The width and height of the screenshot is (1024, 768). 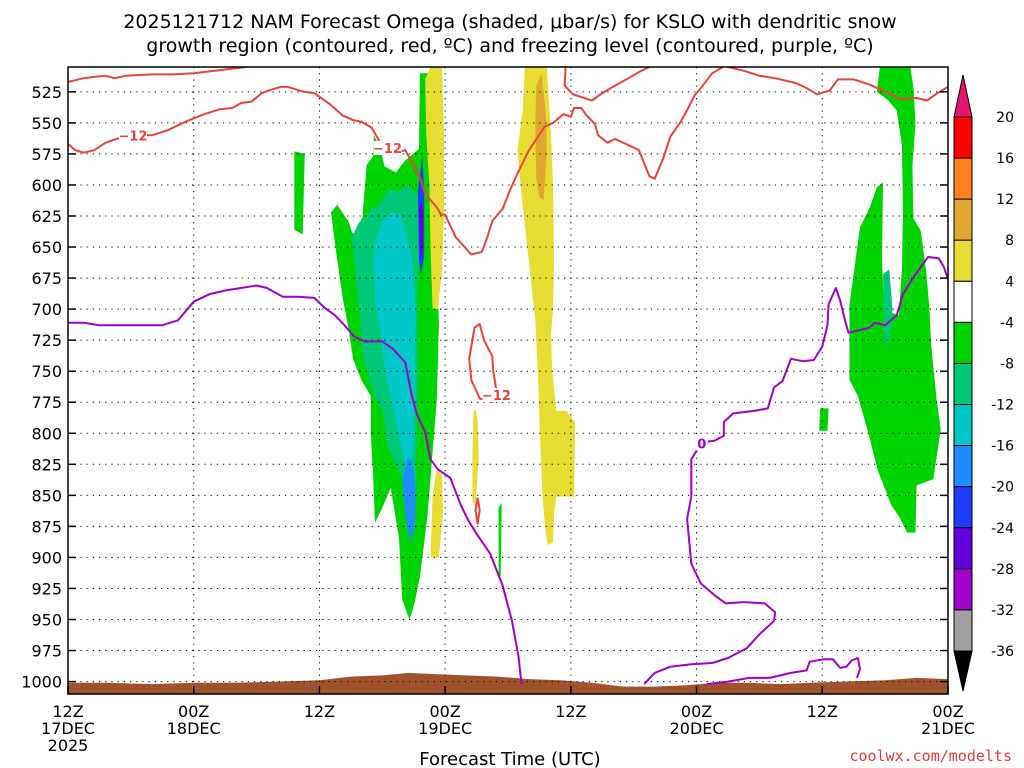 I want to click on contour-label-0: −12, so click(x=132, y=137).